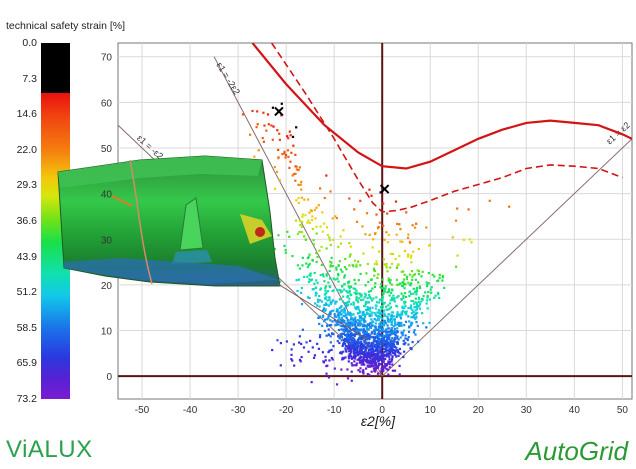 This screenshot has height=469, width=636. Describe the element at coordinates (334, 410) in the screenshot. I see `x-tick-label: -10` at that location.